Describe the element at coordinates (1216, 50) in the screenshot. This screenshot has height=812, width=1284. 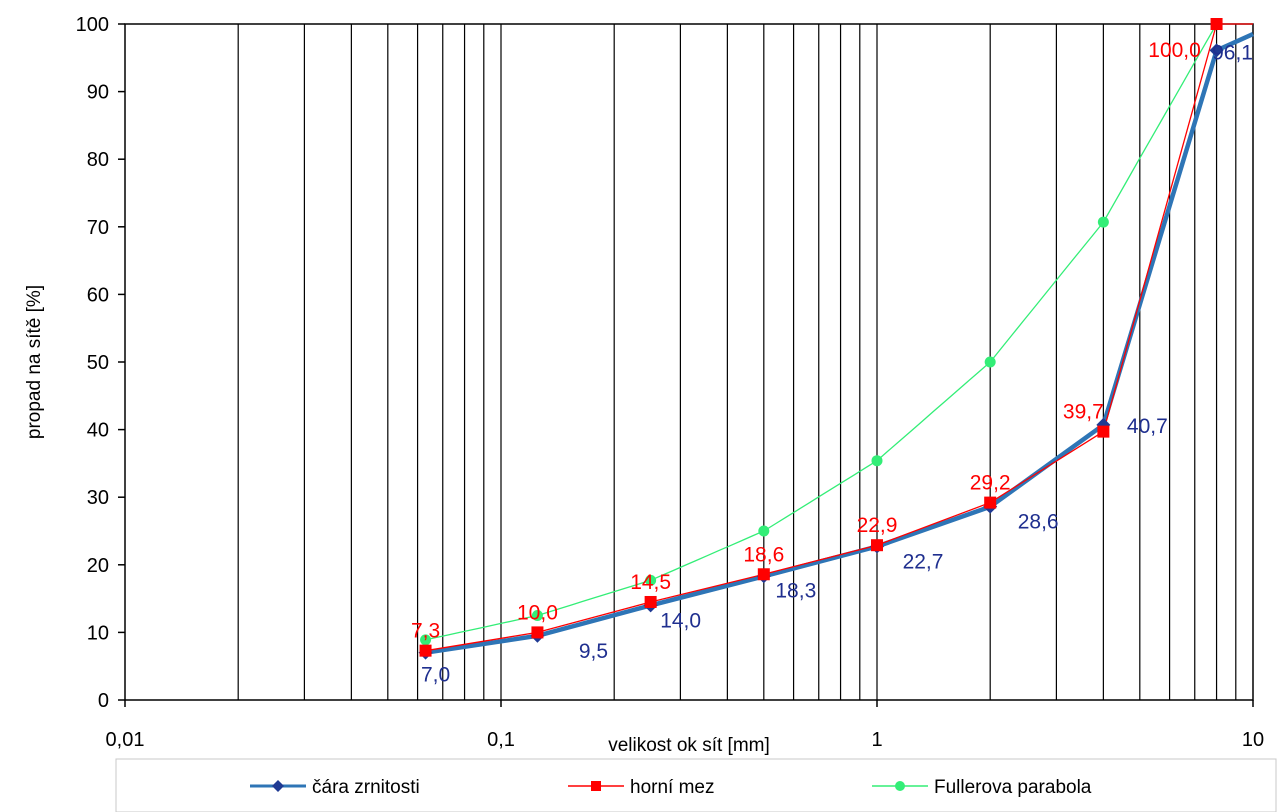
I see `marker-cara-zrnitosti` at that location.